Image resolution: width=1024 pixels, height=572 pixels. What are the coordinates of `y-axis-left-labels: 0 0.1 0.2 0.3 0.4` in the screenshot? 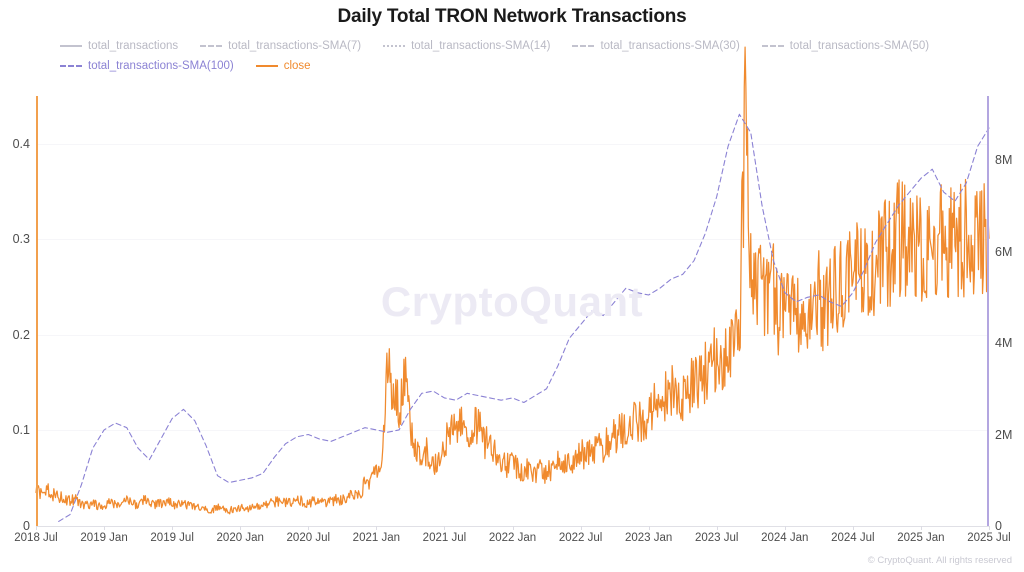 It's located at (15, 314).